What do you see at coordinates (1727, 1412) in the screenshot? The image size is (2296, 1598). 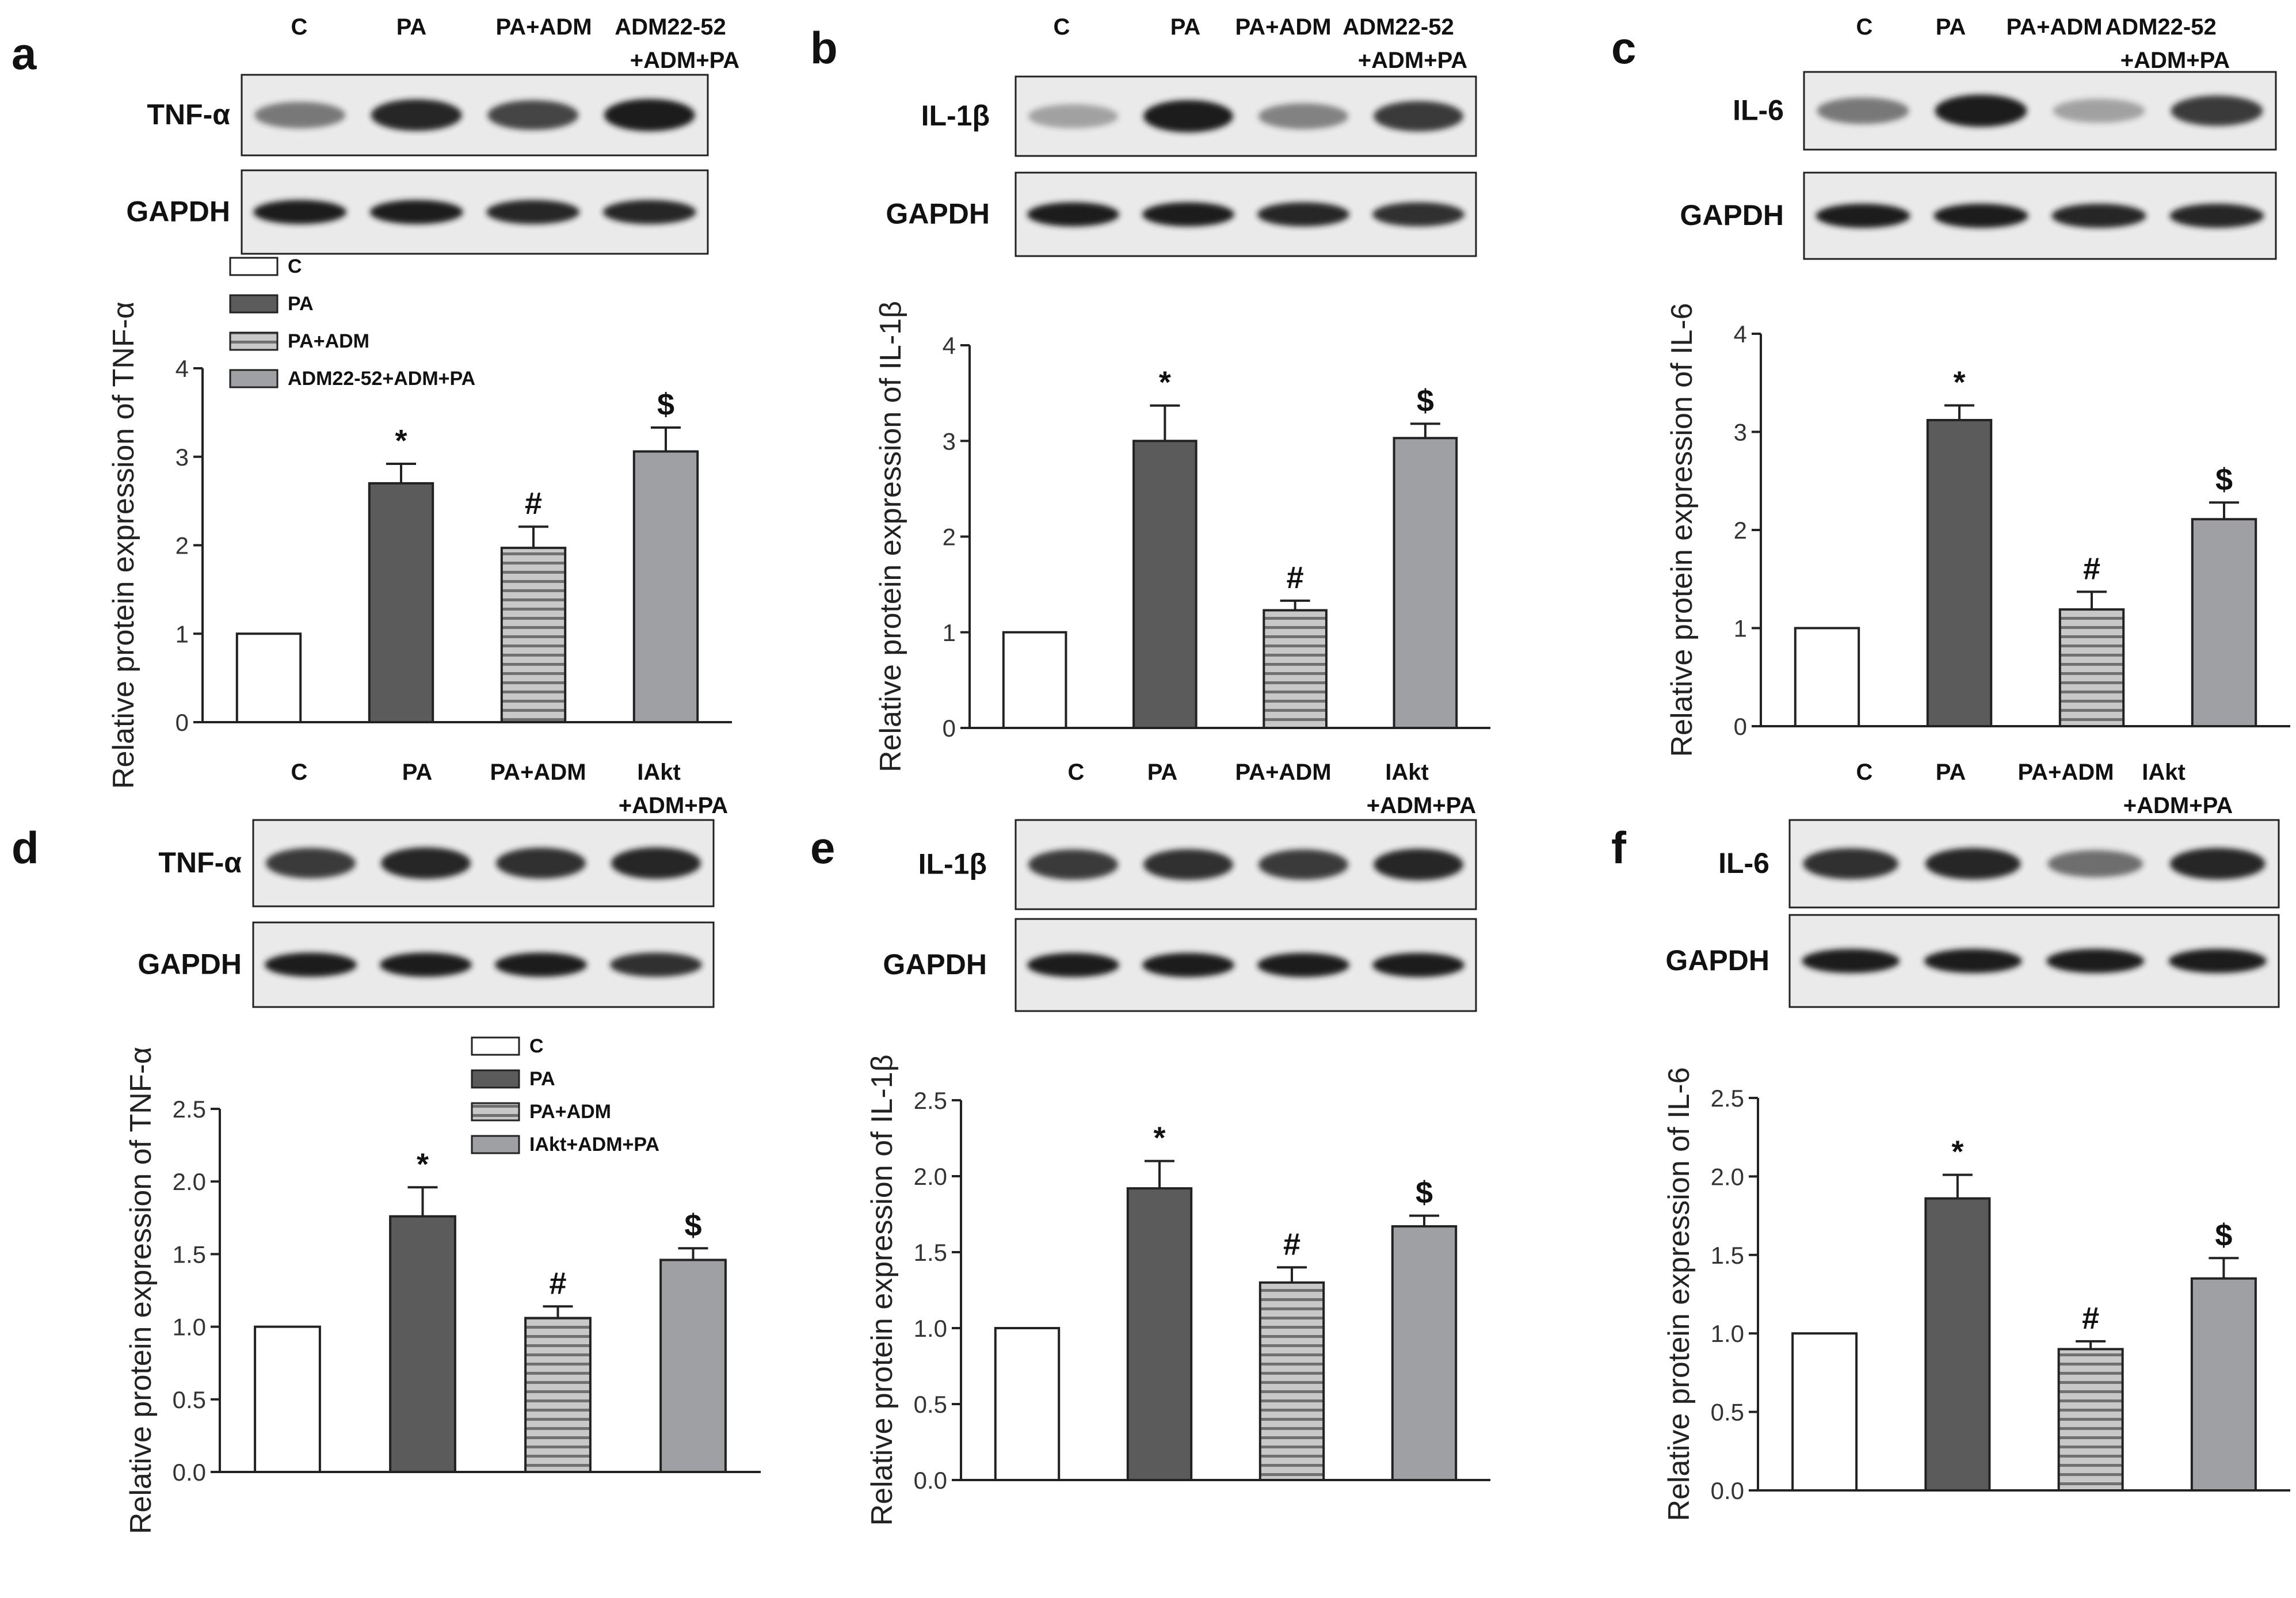 I see `y-tick-label: 0.5` at bounding box center [1727, 1412].